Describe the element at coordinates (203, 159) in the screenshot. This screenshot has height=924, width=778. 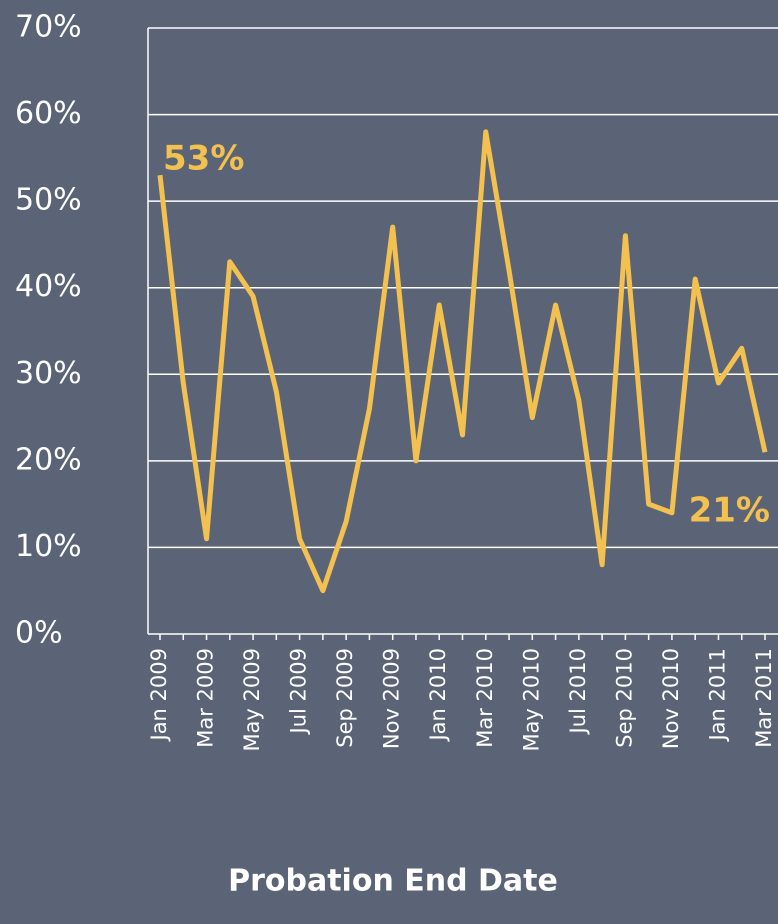
I see `data-label: 53%` at that location.